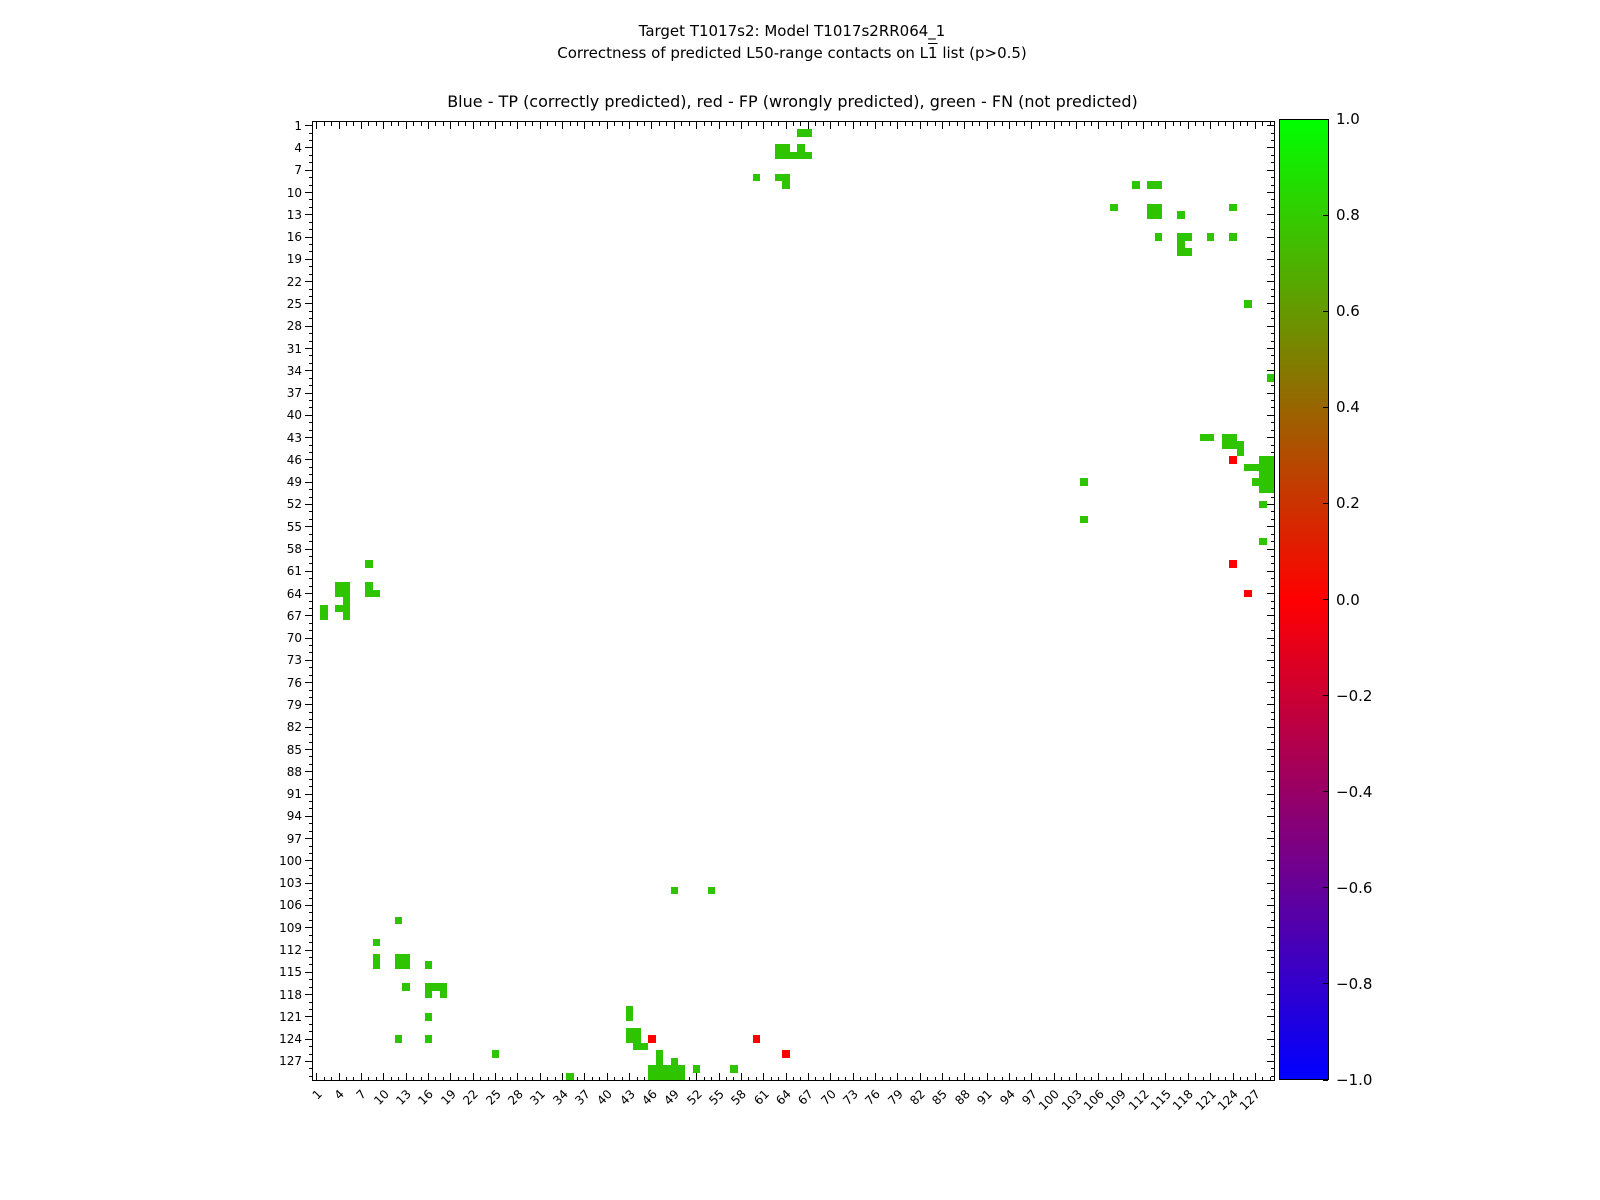 This screenshot has width=1600, height=1200. What do you see at coordinates (294, 593) in the screenshot?
I see `y-axis-tick-label: 64` at bounding box center [294, 593].